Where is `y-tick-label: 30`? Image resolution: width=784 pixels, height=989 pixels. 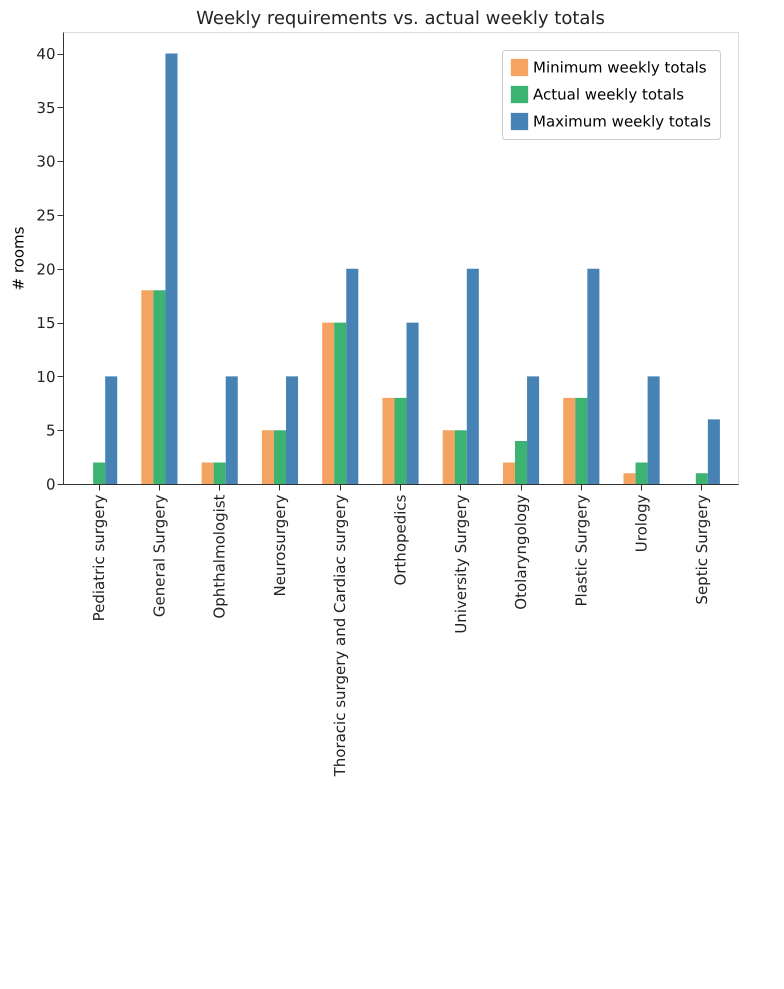 y-tick-label: 30 is located at coordinates (46, 161).